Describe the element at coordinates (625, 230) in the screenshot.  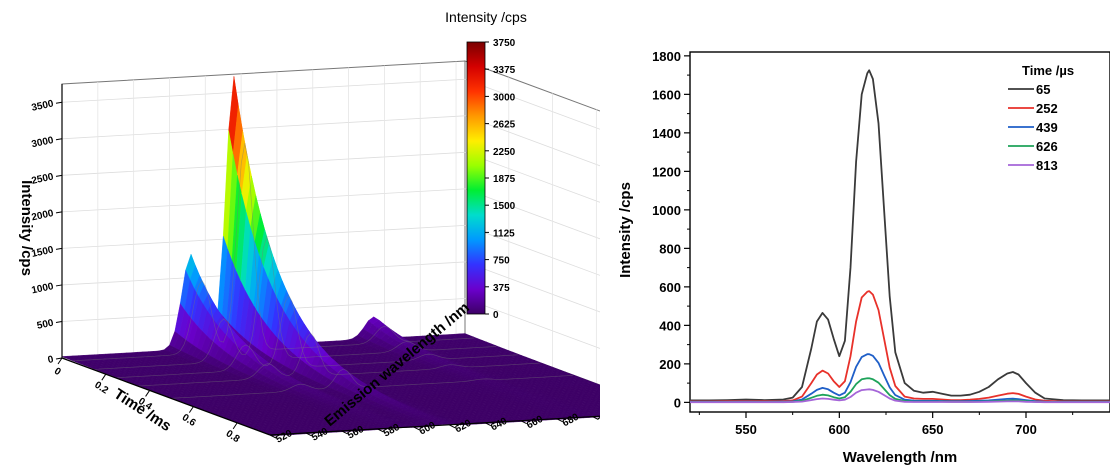
I see `y-axis-title: Intensity /cps` at that location.